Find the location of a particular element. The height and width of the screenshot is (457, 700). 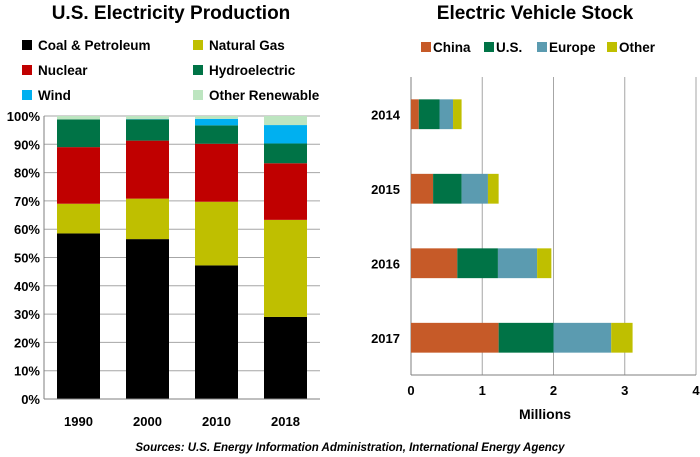

x-tick-label-4: 4 is located at coordinates (696, 390).